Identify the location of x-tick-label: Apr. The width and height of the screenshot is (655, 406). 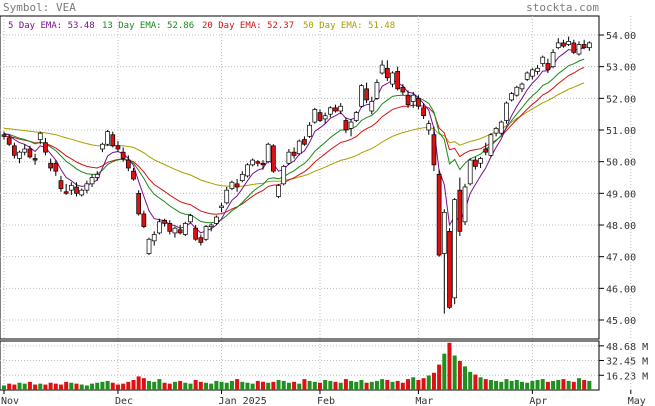
(538, 401).